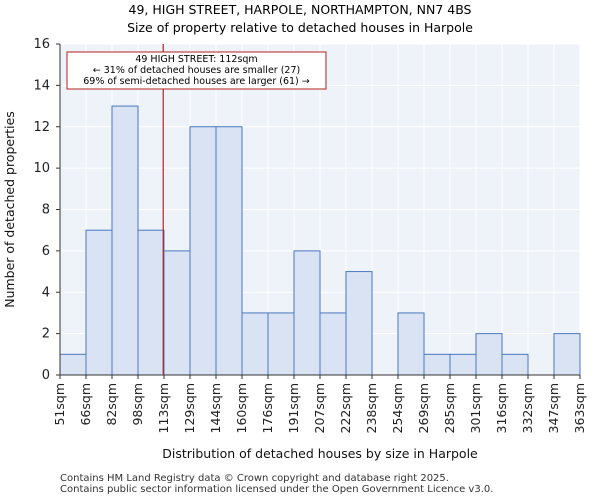 This screenshot has width=600, height=500. I want to click on y-tick-label: 16, so click(41, 44).